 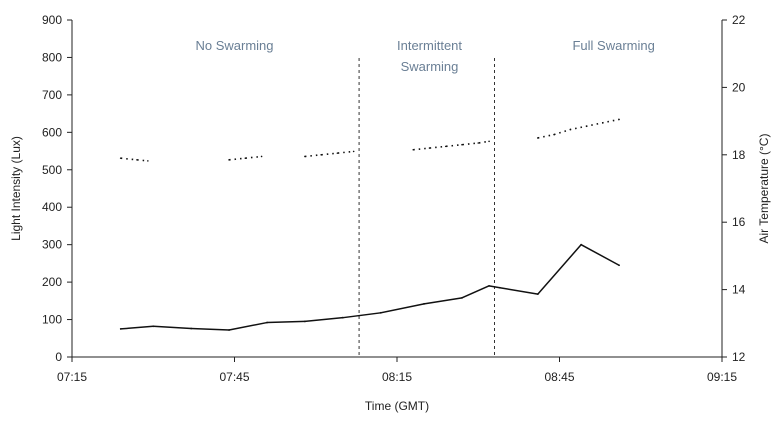 I want to click on x-tick-label: 07:15, so click(x=72, y=377).